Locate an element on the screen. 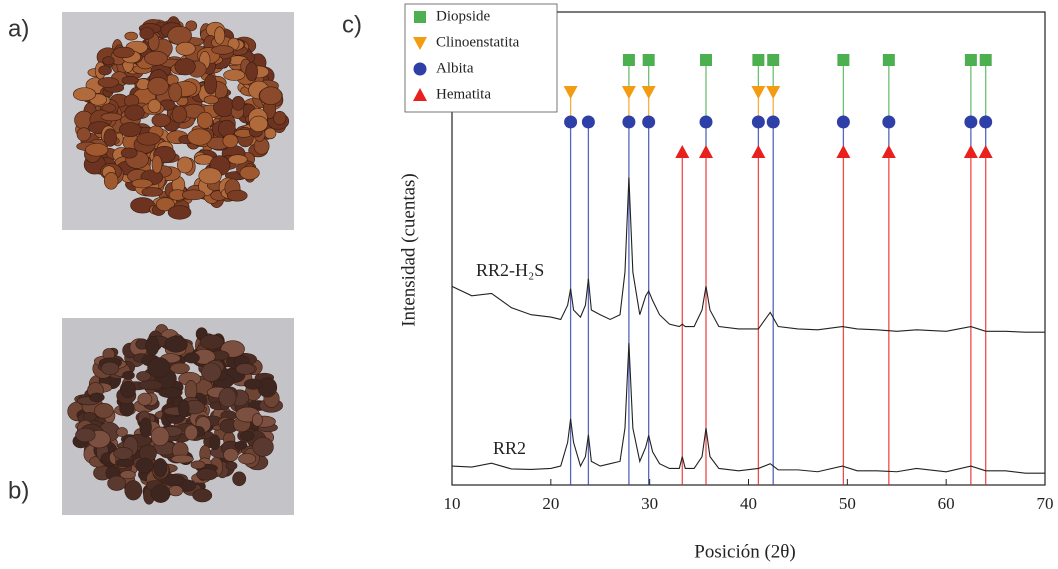  x-axis-title: Posición (2θ) is located at coordinates (744, 551).